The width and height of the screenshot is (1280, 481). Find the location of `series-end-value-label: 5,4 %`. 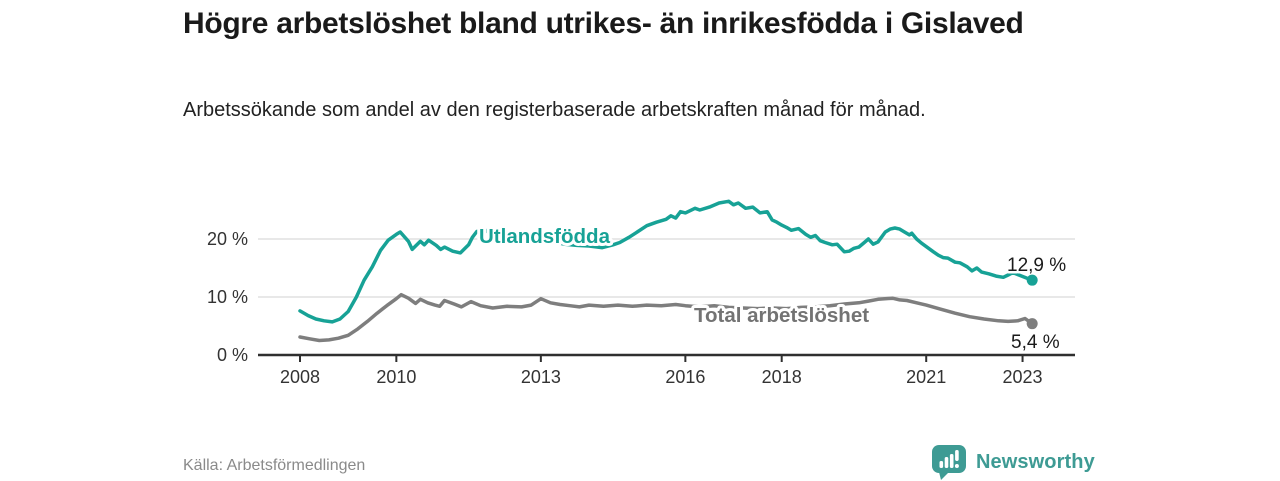

series-end-value-label: 5,4 % is located at coordinates (1035, 342).